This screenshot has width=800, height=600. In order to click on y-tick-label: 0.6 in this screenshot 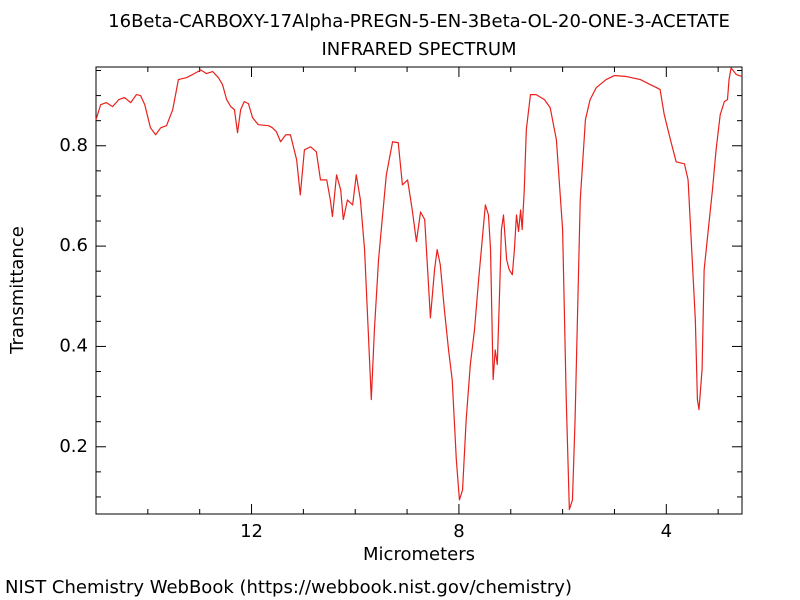, I will do `click(73, 245)`.